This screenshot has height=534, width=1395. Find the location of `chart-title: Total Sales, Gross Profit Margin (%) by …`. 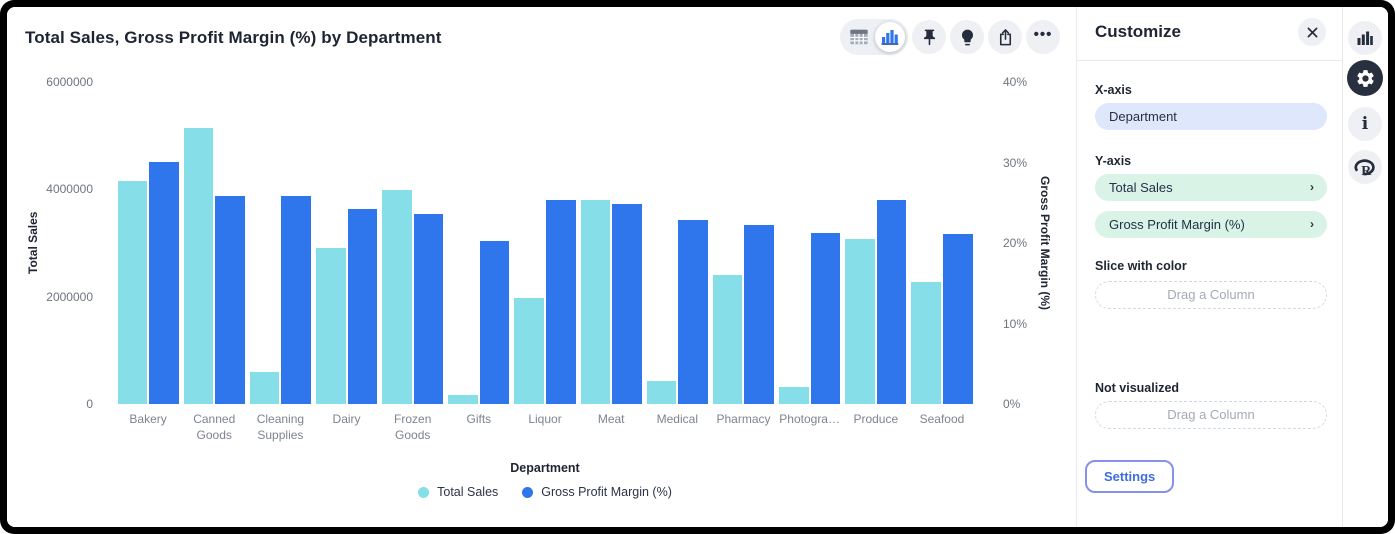

chart-title: Total Sales, Gross Profit Margin (%) by … is located at coordinates (233, 37).